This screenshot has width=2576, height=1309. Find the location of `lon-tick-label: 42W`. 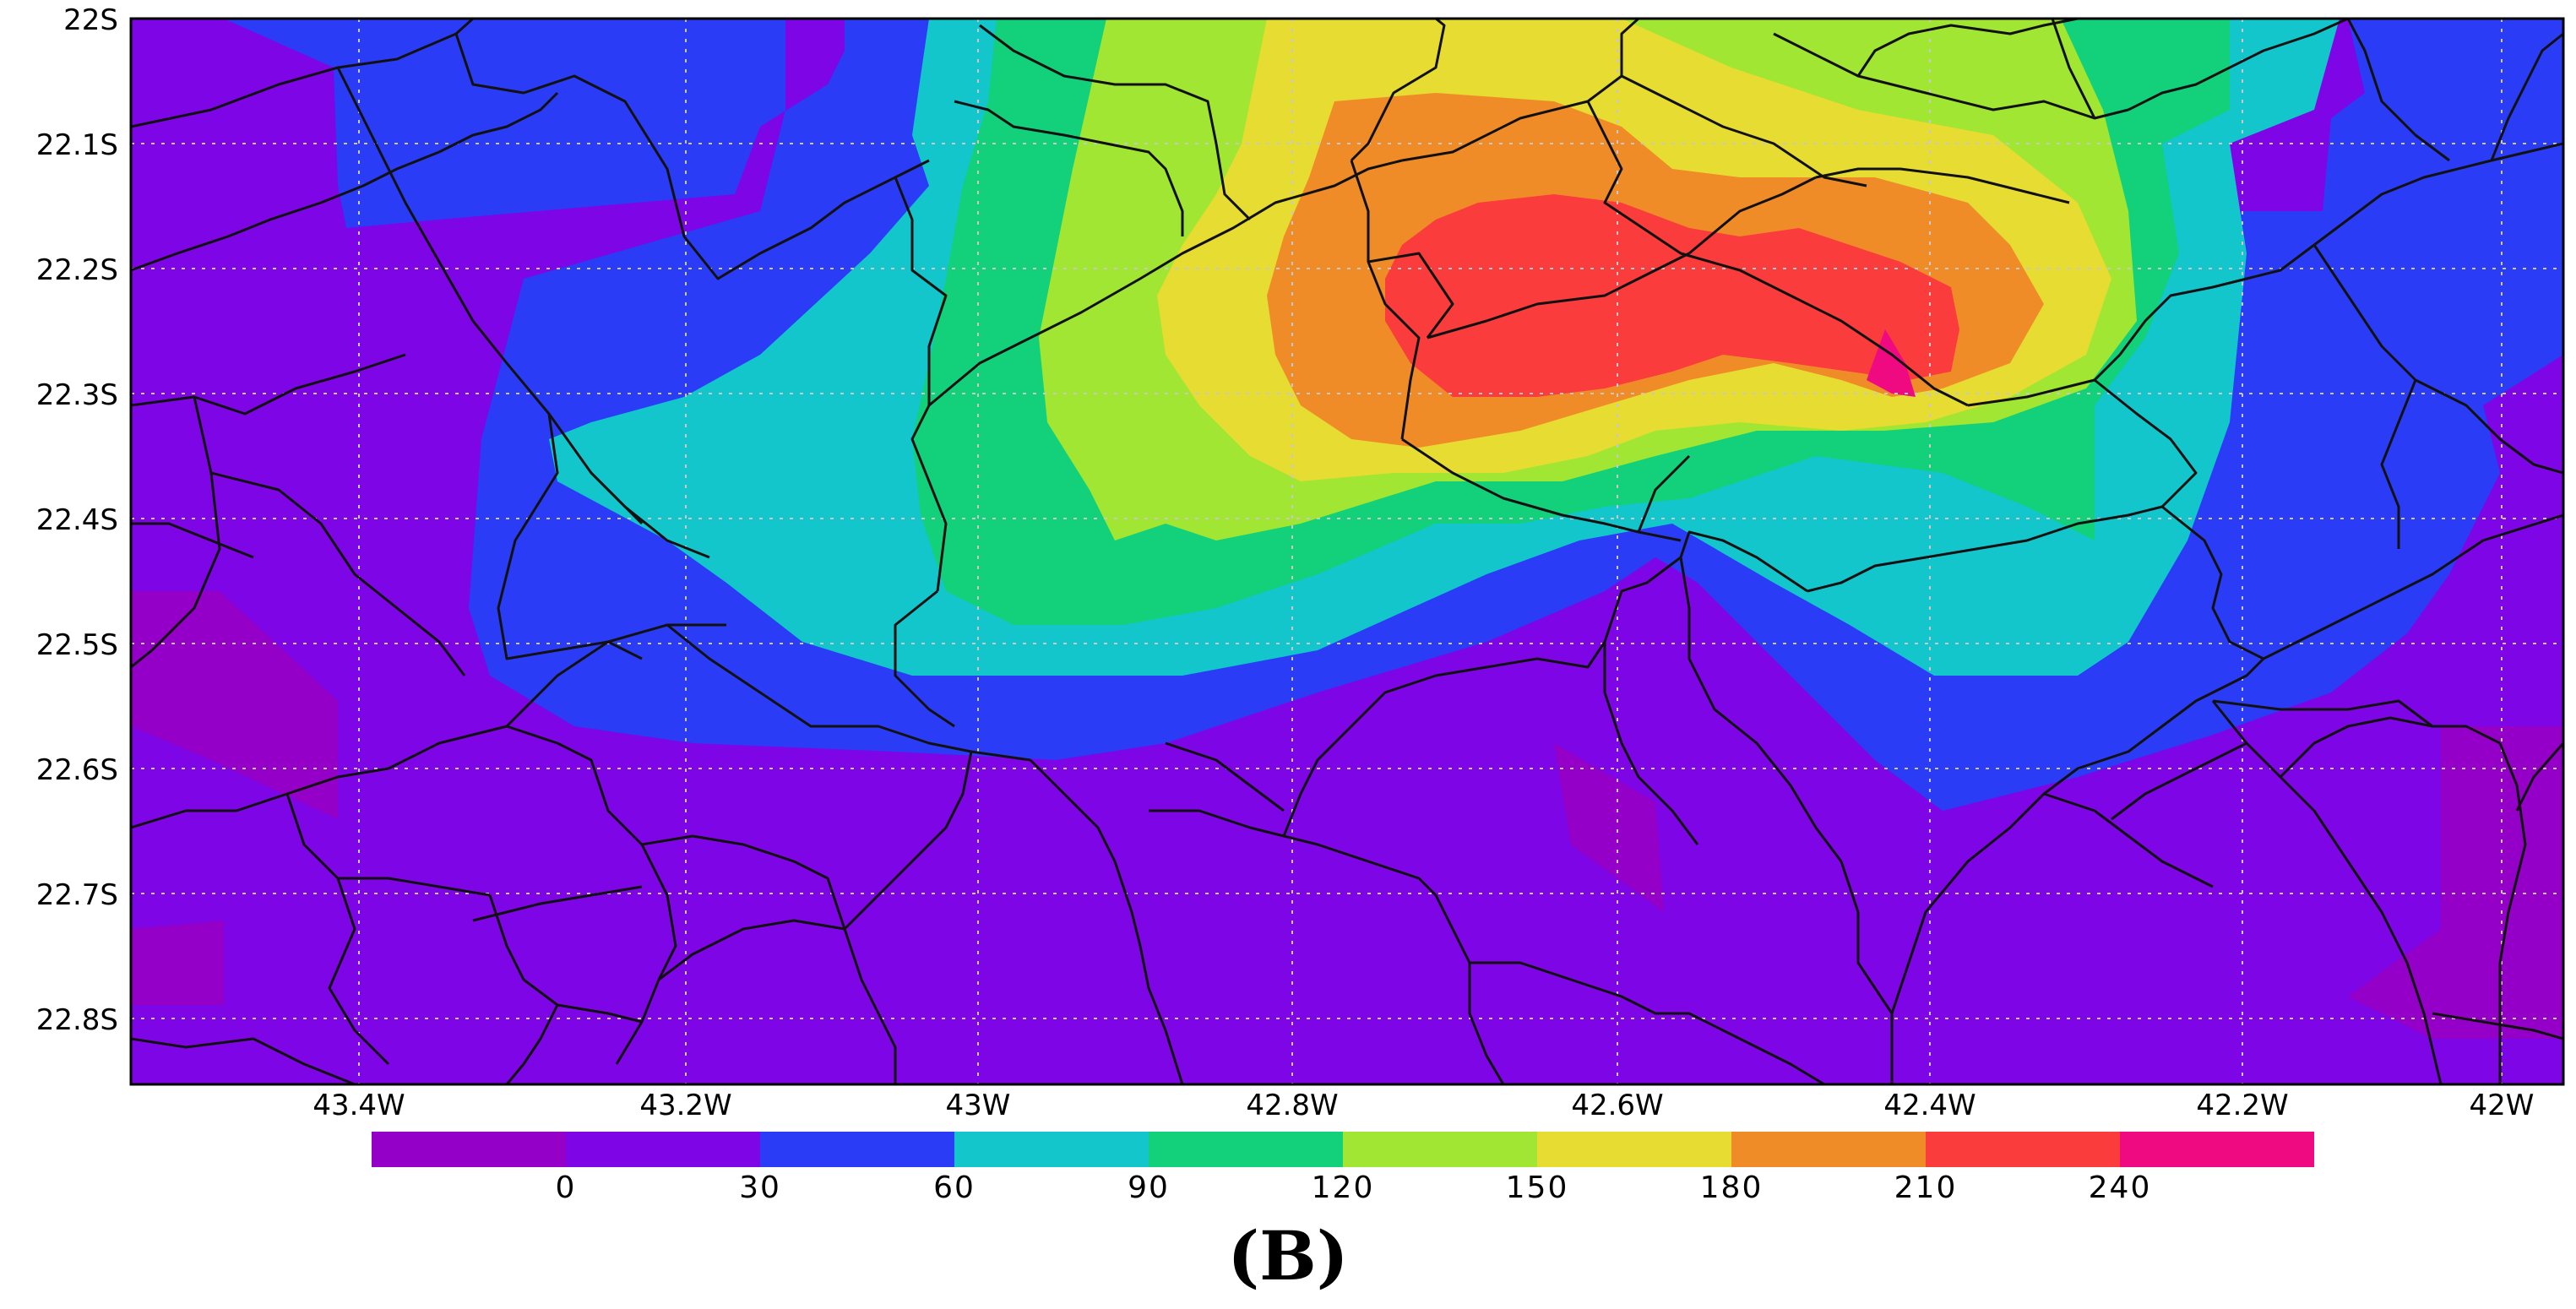

lon-tick-label: 42W is located at coordinates (2502, 1105).